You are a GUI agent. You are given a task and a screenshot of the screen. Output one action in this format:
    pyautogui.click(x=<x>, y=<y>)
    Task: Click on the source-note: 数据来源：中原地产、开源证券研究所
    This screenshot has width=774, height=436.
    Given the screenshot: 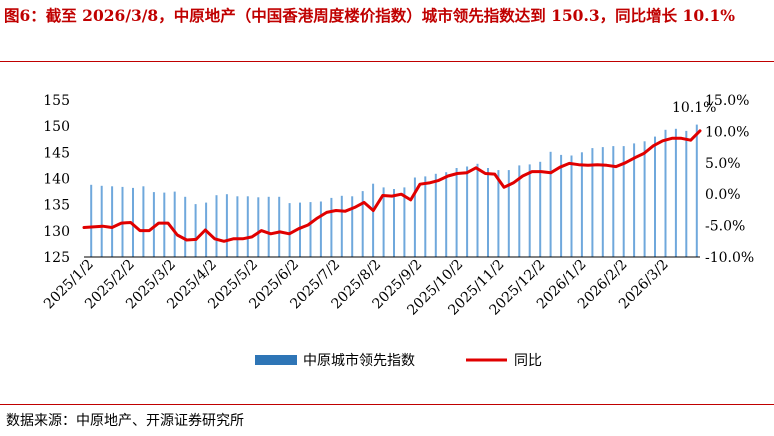 What is the action you would take?
    pyautogui.click(x=125, y=421)
    